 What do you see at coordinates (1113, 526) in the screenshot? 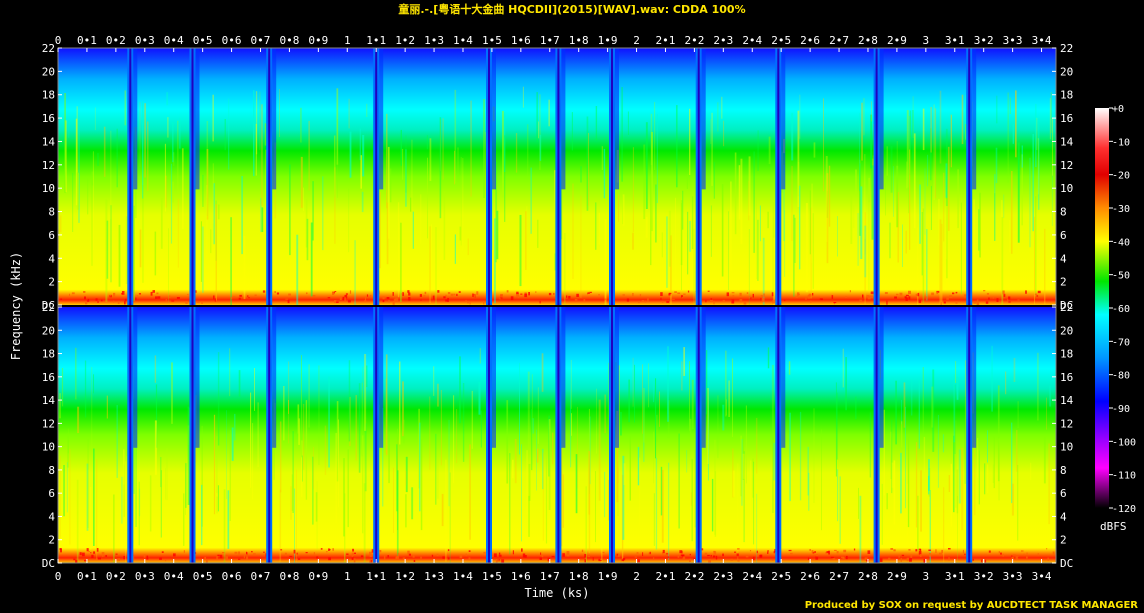
I see `colorbar-label: dBFS` at bounding box center [1113, 526].